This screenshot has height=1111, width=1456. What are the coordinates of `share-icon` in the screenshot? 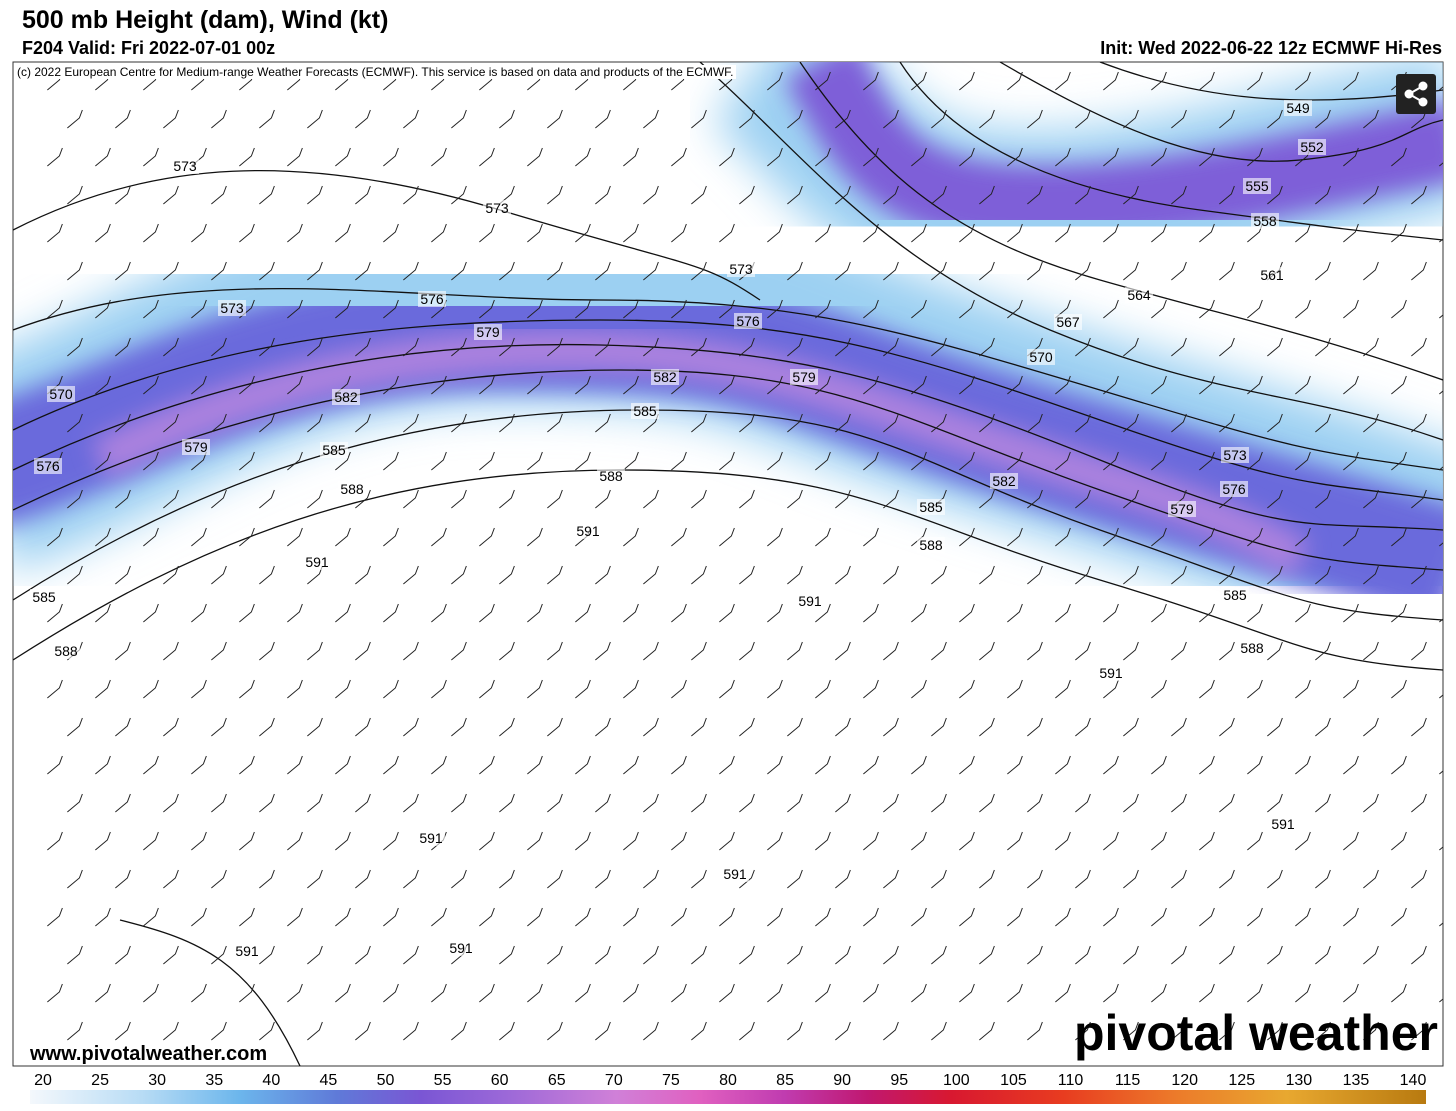 It's located at (1416, 94).